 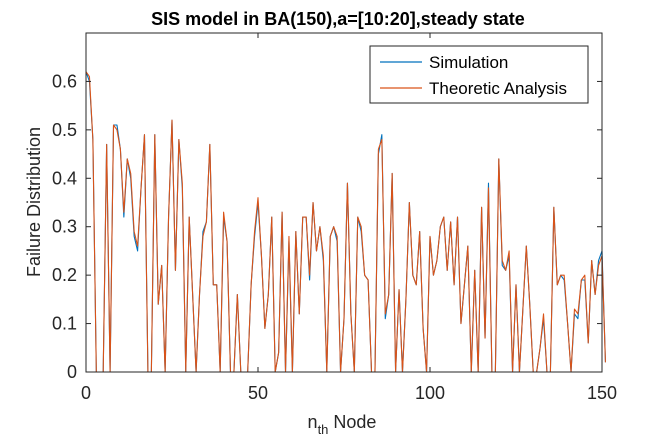 I want to click on x-axis-label-rest: Node, so click(x=352, y=422).